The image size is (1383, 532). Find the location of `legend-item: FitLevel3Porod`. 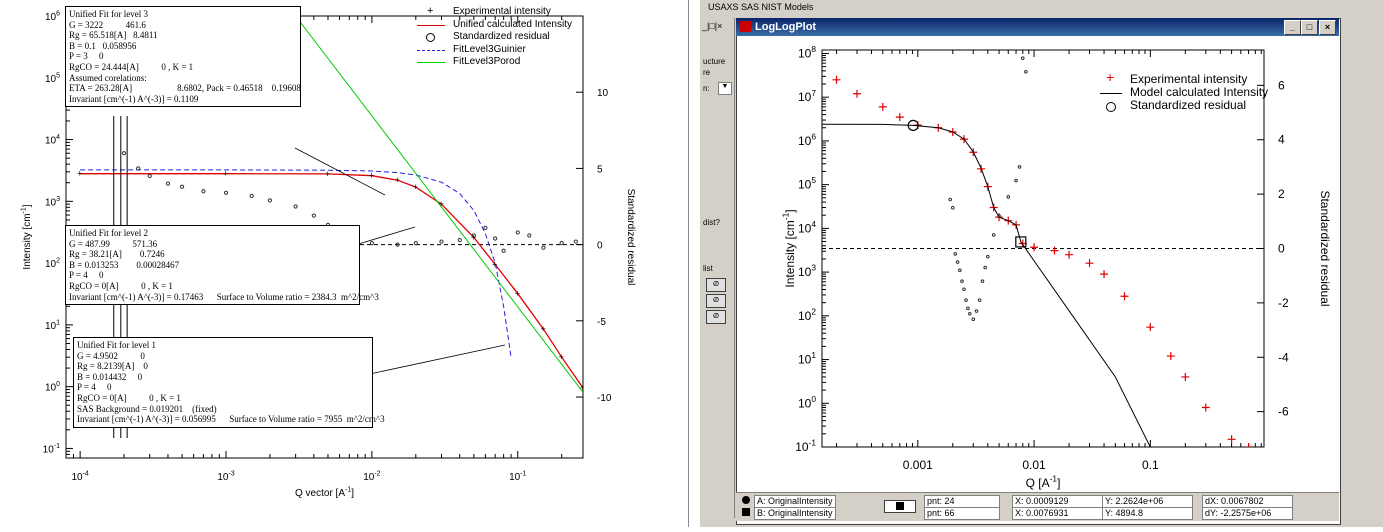

legend-item: FitLevel3Porod is located at coordinates (494, 62).